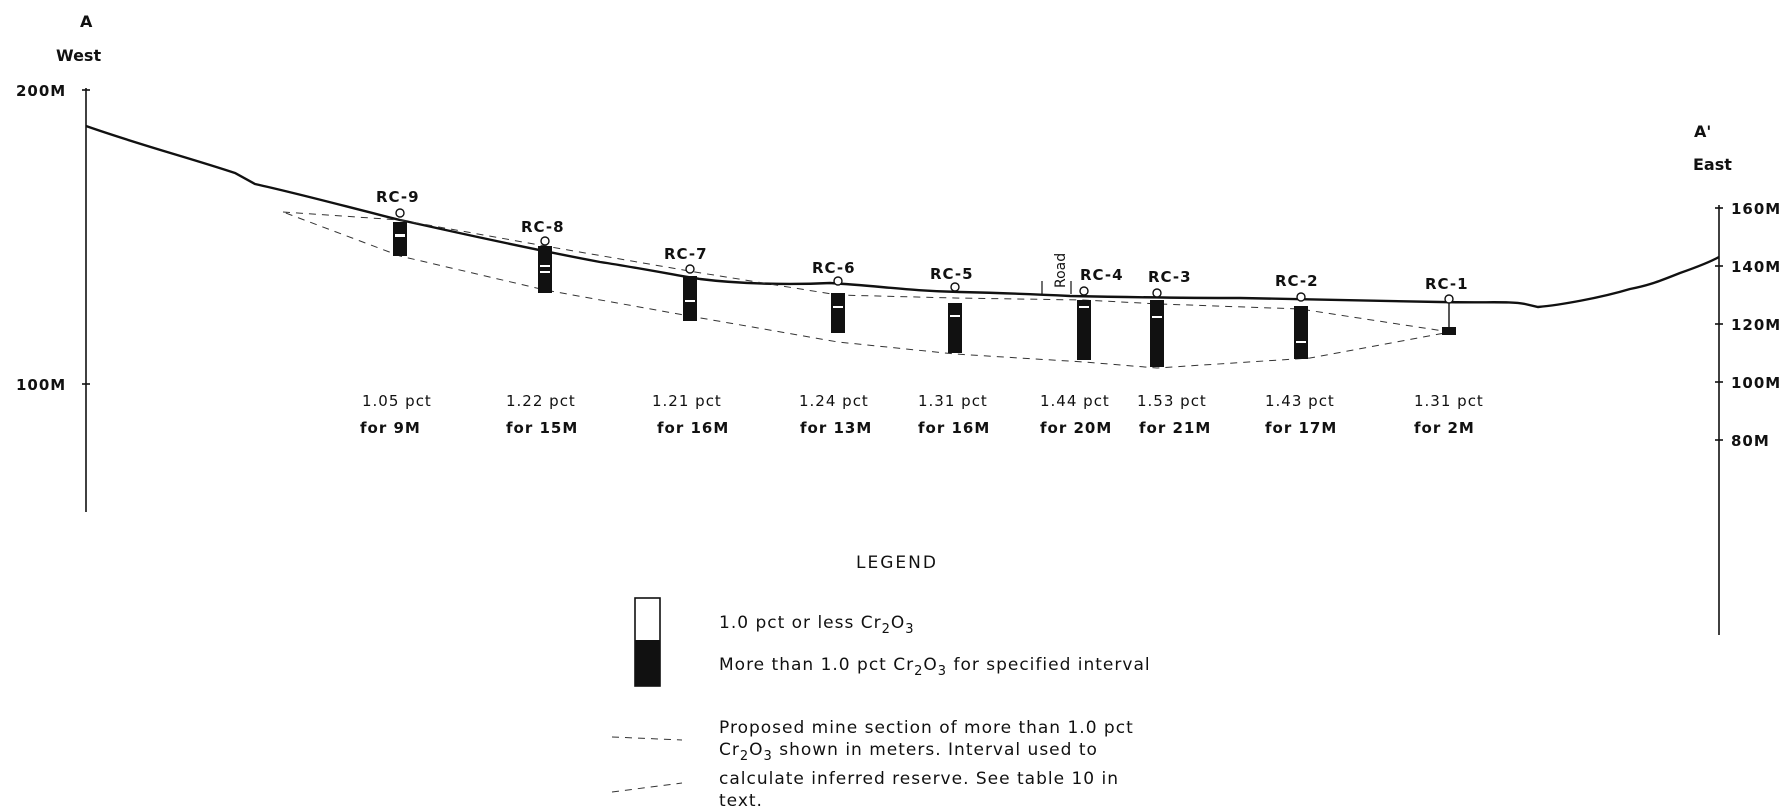 The width and height of the screenshot is (1791, 812). What do you see at coordinates (1702, 131) in the screenshot?
I see `east-letter: A'` at bounding box center [1702, 131].